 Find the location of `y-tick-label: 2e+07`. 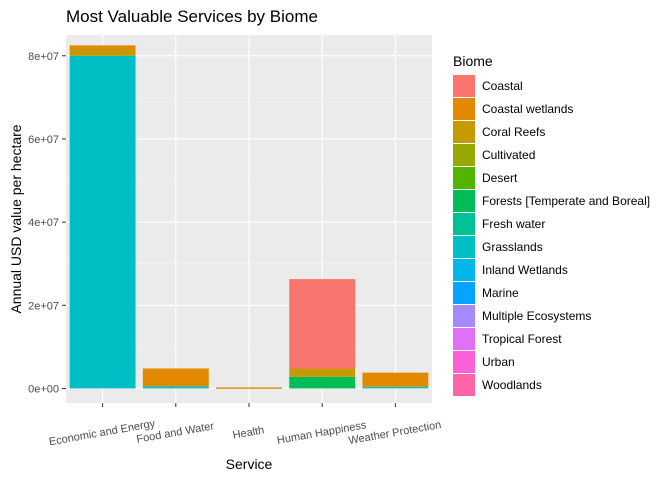

y-tick-label: 2e+07 is located at coordinates (43, 306).